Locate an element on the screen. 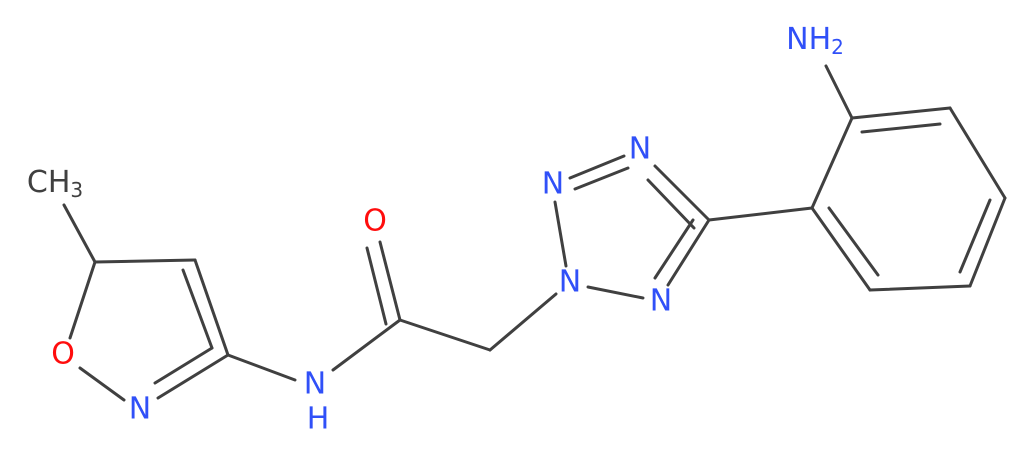 Image resolution: width=1034 pixels, height=457 pixels. atom-label: NH2 is located at coordinates (815, 40).